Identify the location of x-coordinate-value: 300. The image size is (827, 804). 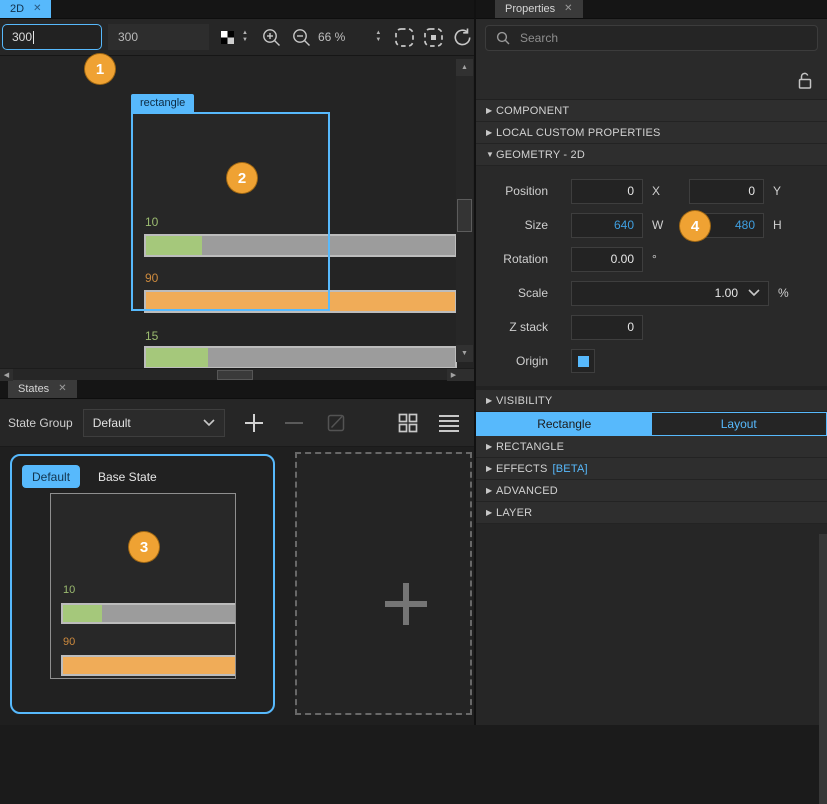
(22, 37).